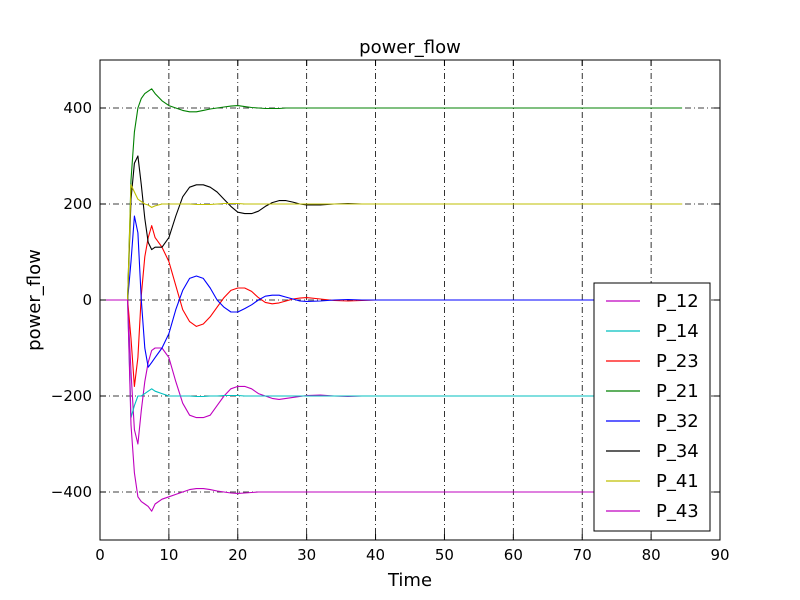  Describe the element at coordinates (651, 555) in the screenshot. I see `x-tick-label: 80` at that location.